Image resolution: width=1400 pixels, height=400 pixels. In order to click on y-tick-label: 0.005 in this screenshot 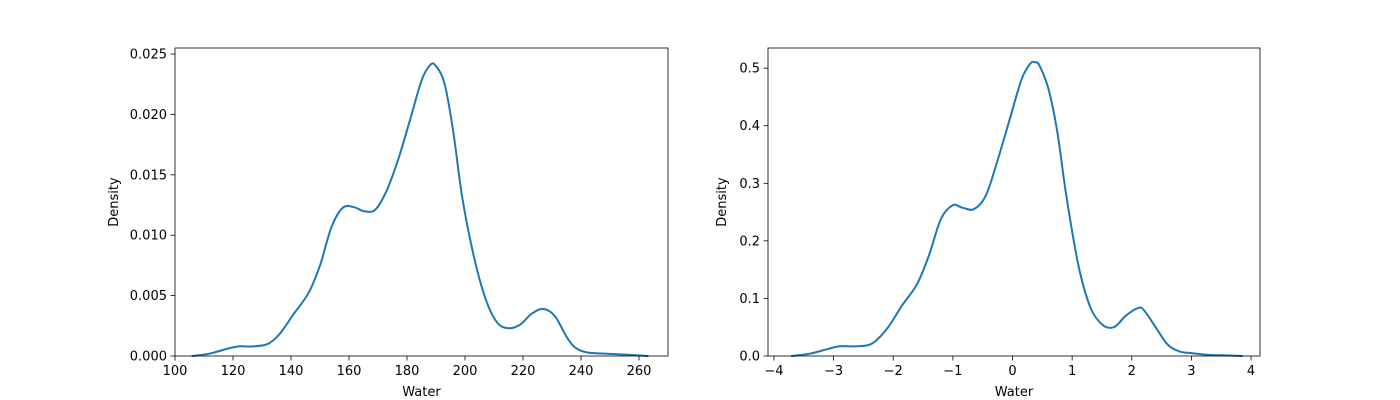, I will do `click(148, 296)`.